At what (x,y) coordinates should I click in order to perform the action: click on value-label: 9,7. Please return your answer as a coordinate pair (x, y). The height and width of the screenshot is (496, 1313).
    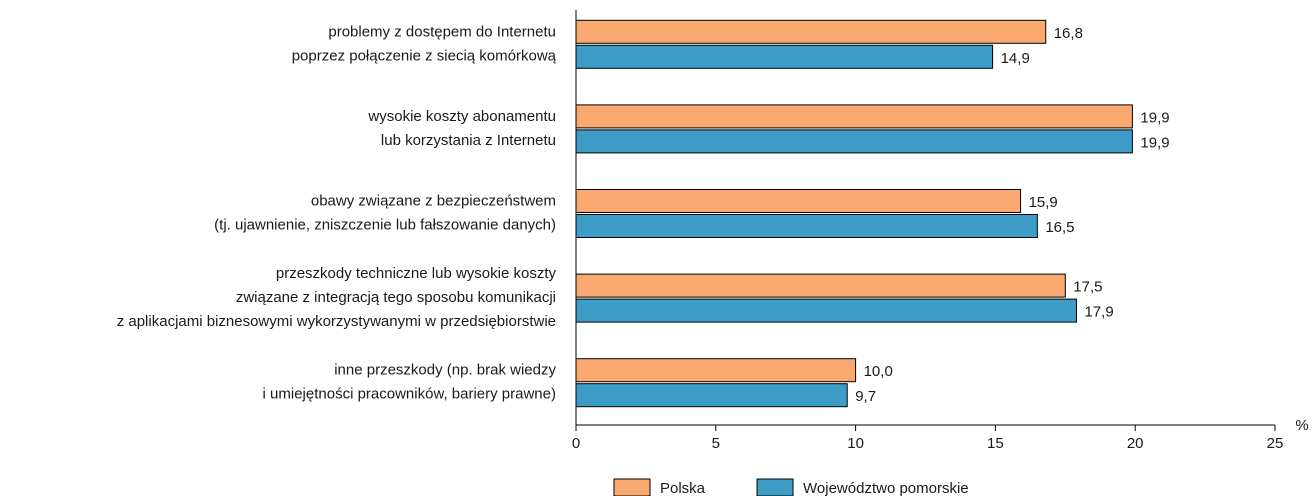
    Looking at the image, I should click on (865, 396).